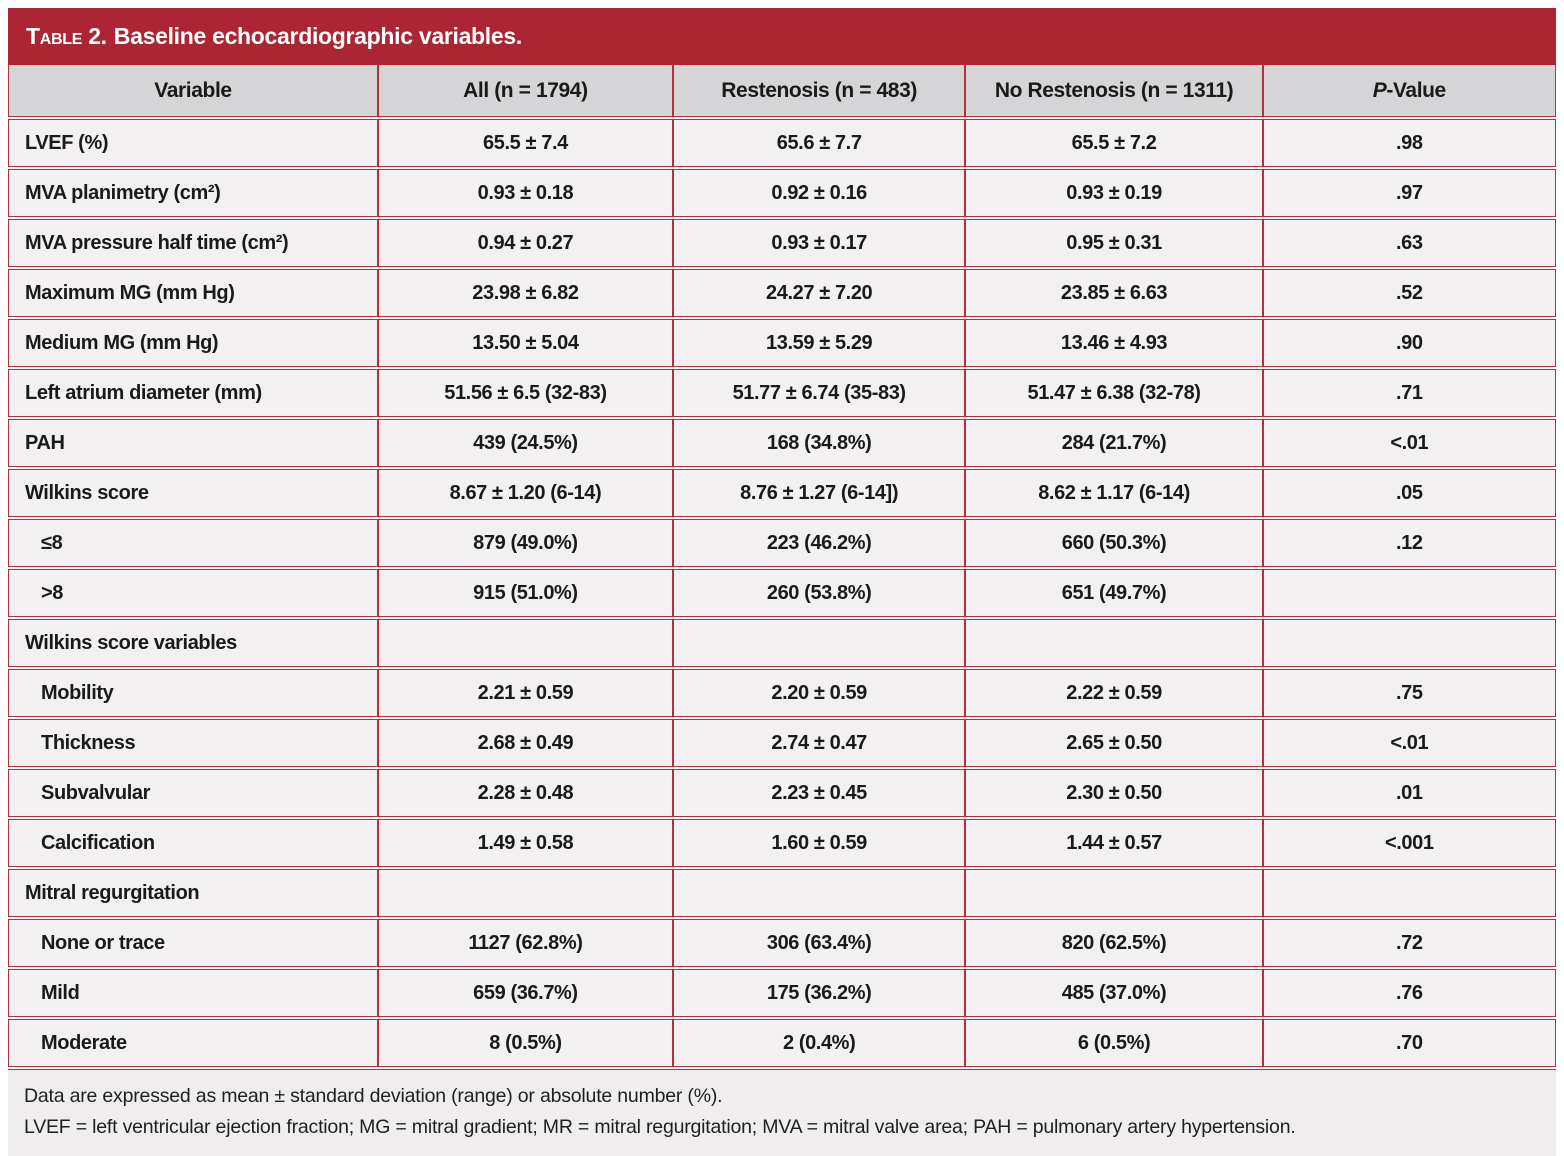 This screenshot has height=1156, width=1564. What do you see at coordinates (1114, 393) in the screenshot?
I see `cell-no-restenosis: 51.47 ± 6.38 (32-78)` at bounding box center [1114, 393].